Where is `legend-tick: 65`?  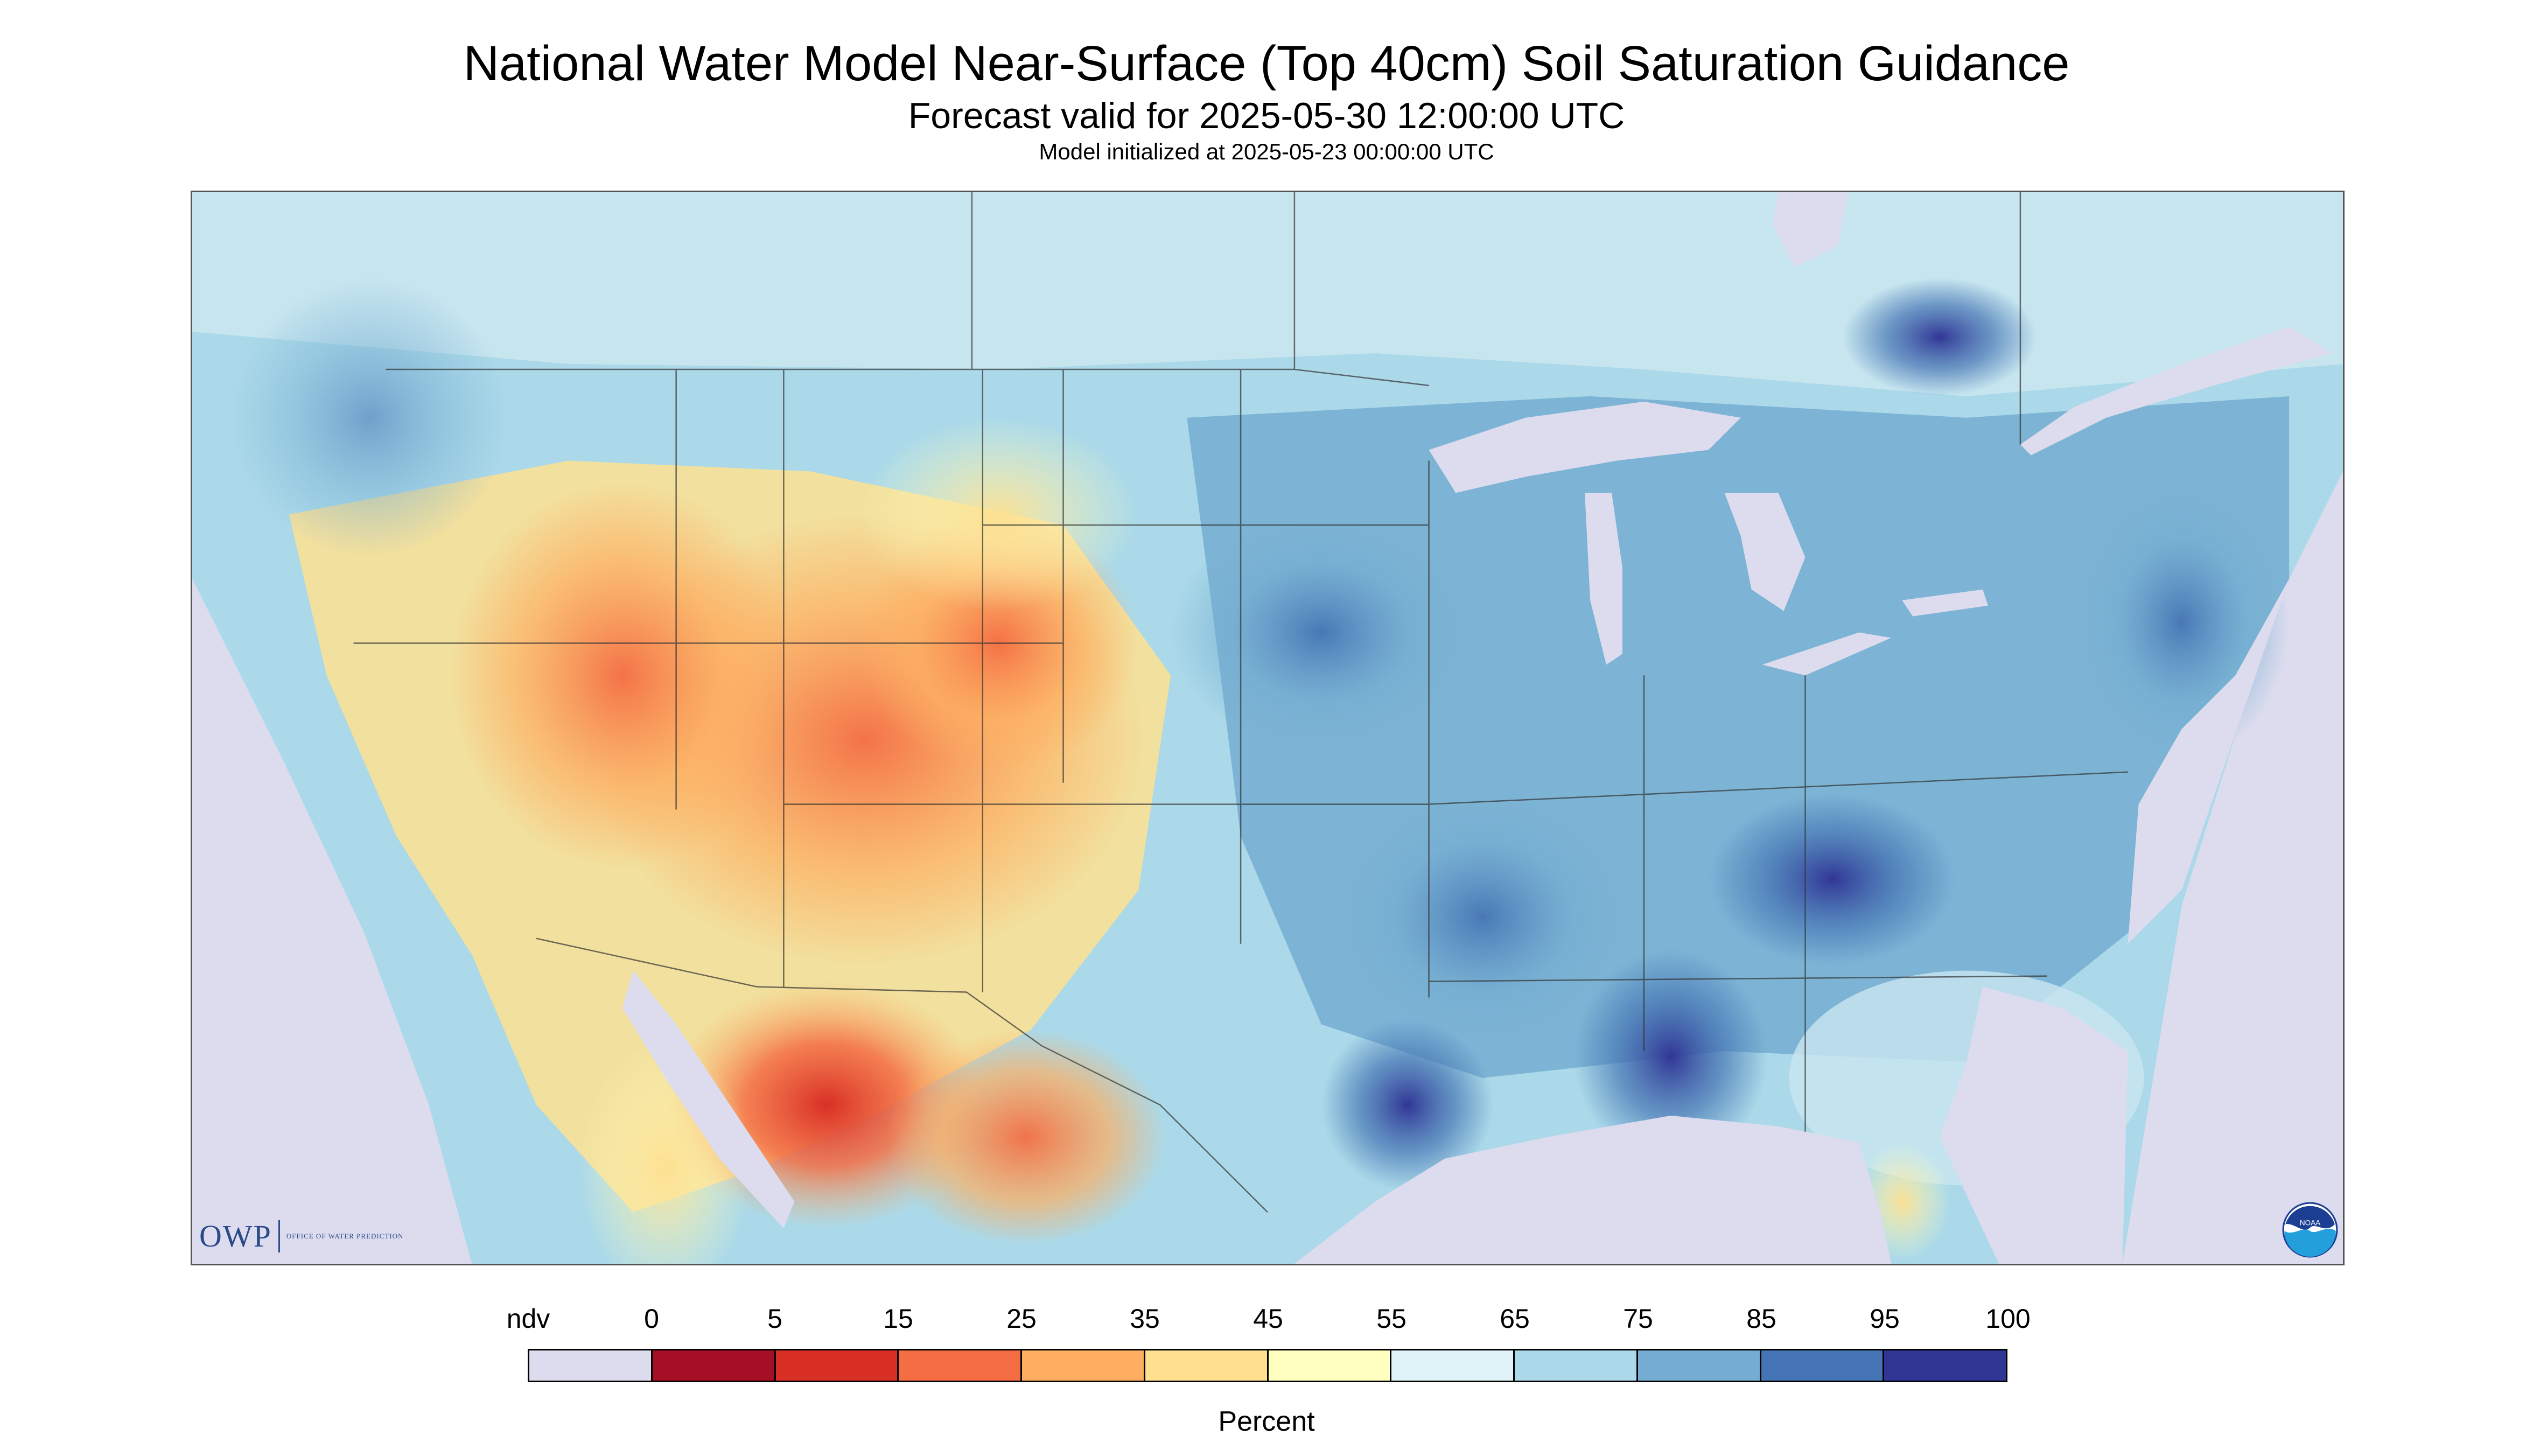 legend-tick: 65 is located at coordinates (1515, 1319).